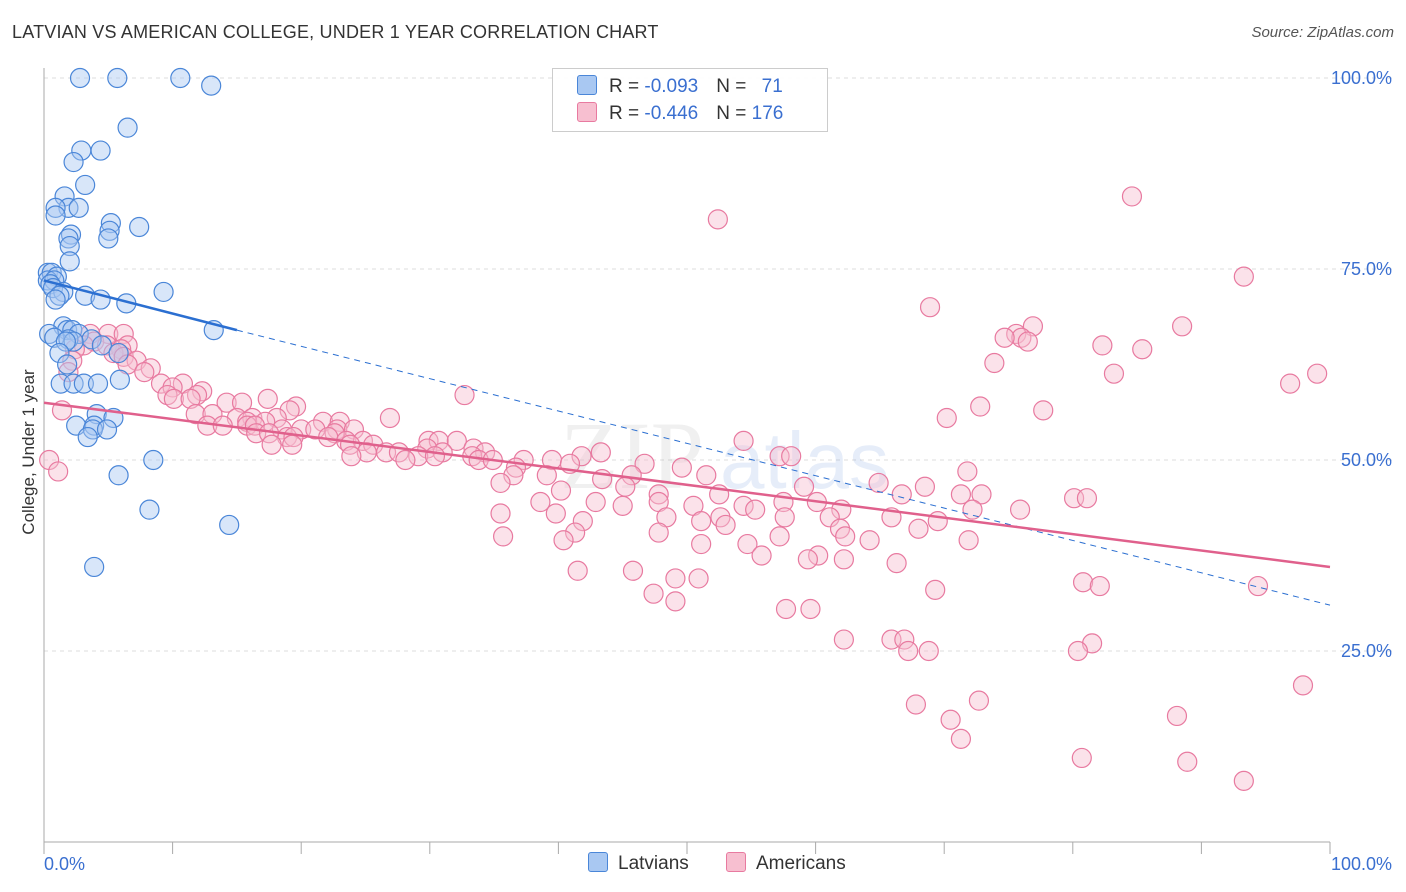  I want to click on legend-r-value: -0.446, so click(671, 113).